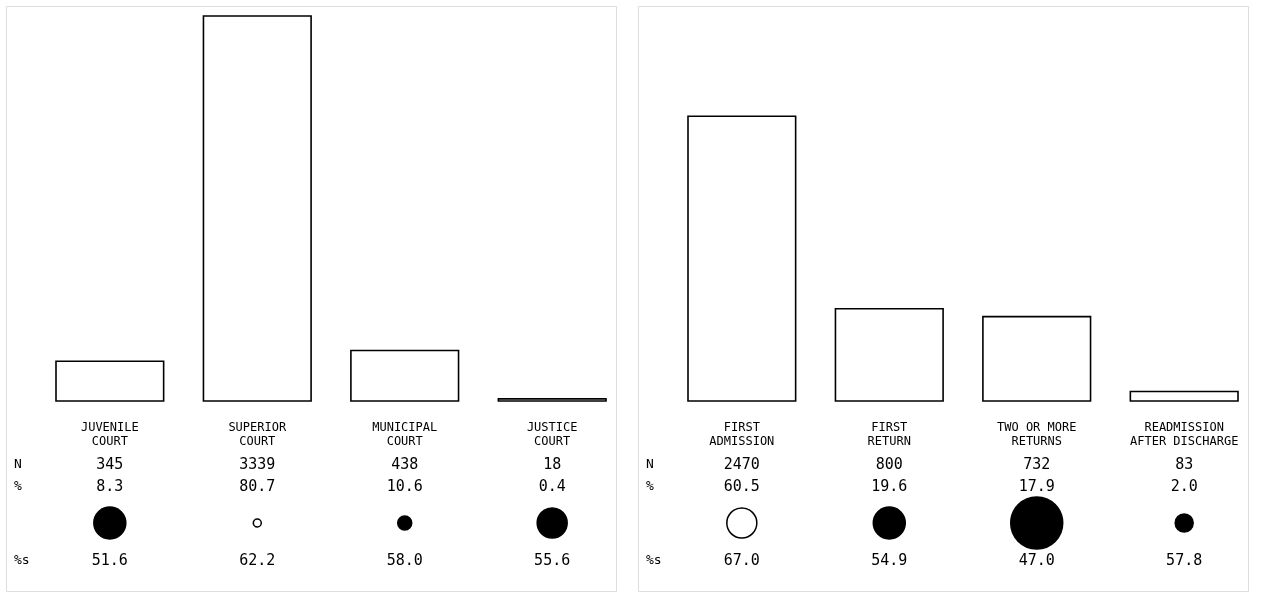 This screenshot has width=1288, height=600. Describe the element at coordinates (552, 486) in the screenshot. I see `text: 0.4` at that location.